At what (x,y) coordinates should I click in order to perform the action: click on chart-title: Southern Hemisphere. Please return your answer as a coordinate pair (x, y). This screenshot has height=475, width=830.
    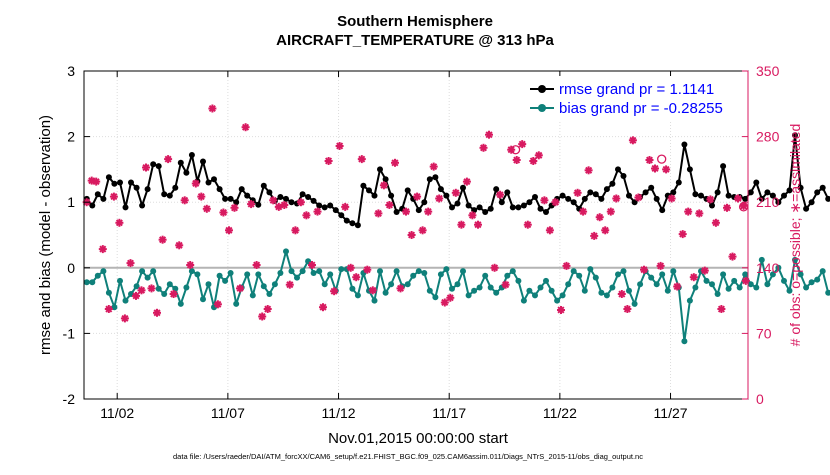
    Looking at the image, I should click on (415, 21).